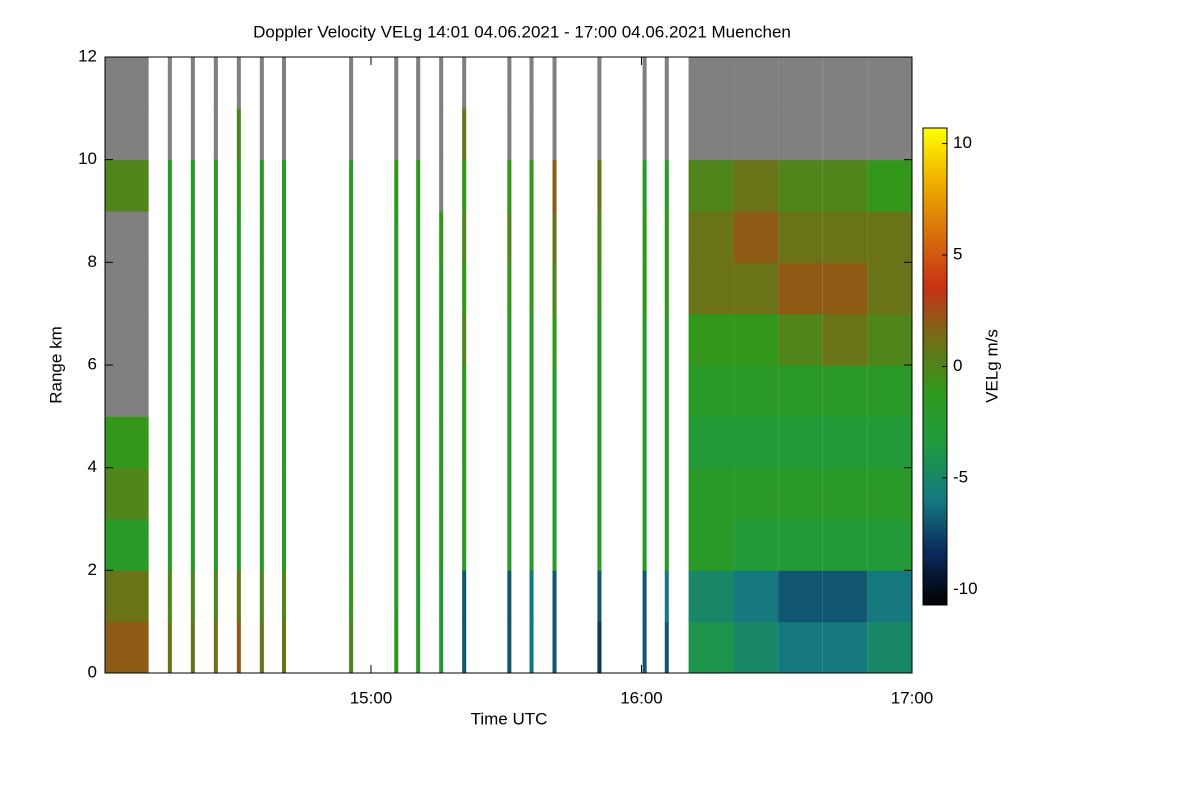  Describe the element at coordinates (509, 718) in the screenshot. I see `x-axis-label: Time UTC` at that location.